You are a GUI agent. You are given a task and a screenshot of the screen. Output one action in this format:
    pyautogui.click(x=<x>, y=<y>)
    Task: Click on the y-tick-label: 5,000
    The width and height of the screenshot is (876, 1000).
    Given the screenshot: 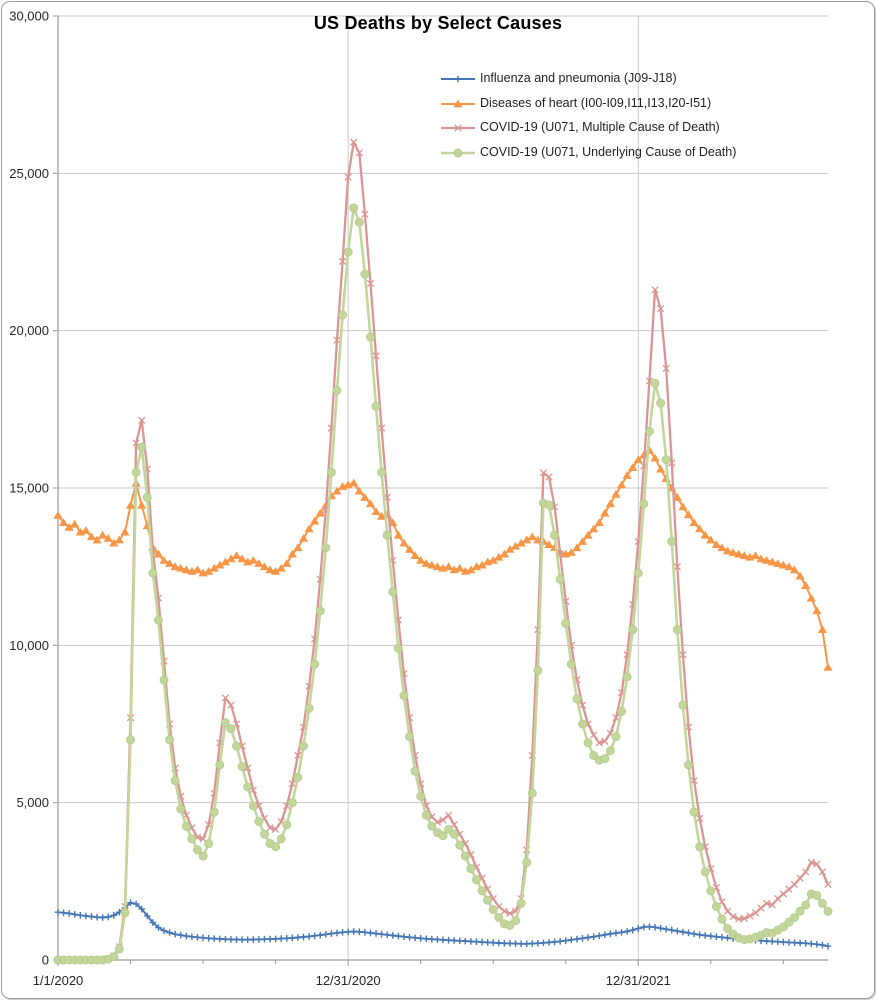 What is the action you would take?
    pyautogui.click(x=32, y=802)
    